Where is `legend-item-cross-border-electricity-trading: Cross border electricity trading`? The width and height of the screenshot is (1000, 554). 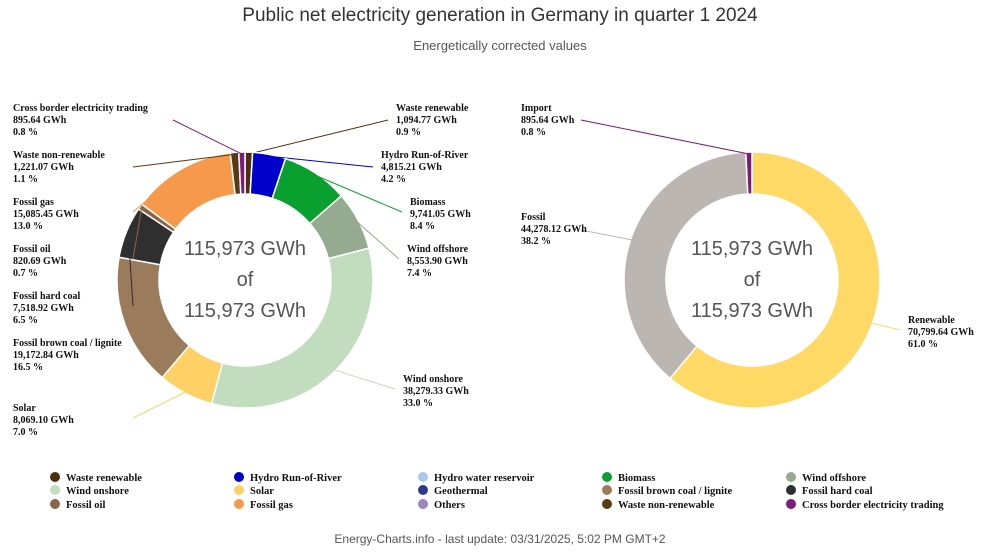 legend-item-cross-border-electricity-trading: Cross border electricity trading is located at coordinates (865, 505).